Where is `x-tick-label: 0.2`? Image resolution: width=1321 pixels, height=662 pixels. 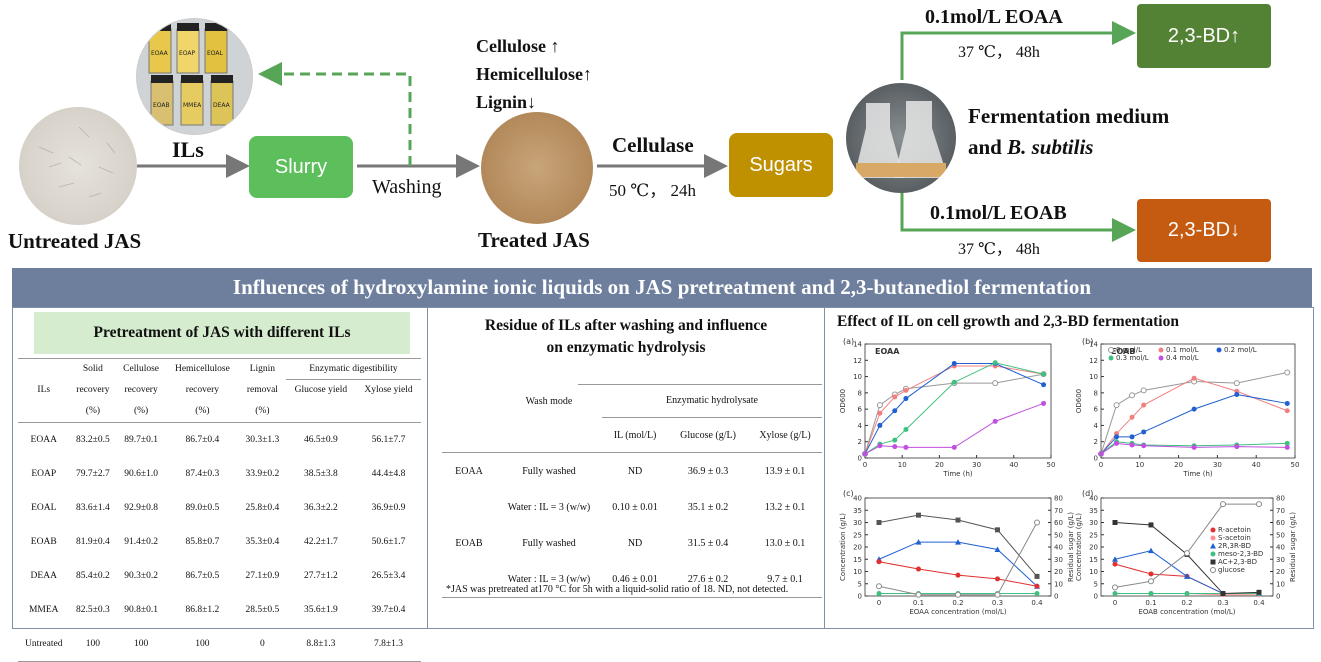
x-tick-label: 0.2 is located at coordinates (1186, 603).